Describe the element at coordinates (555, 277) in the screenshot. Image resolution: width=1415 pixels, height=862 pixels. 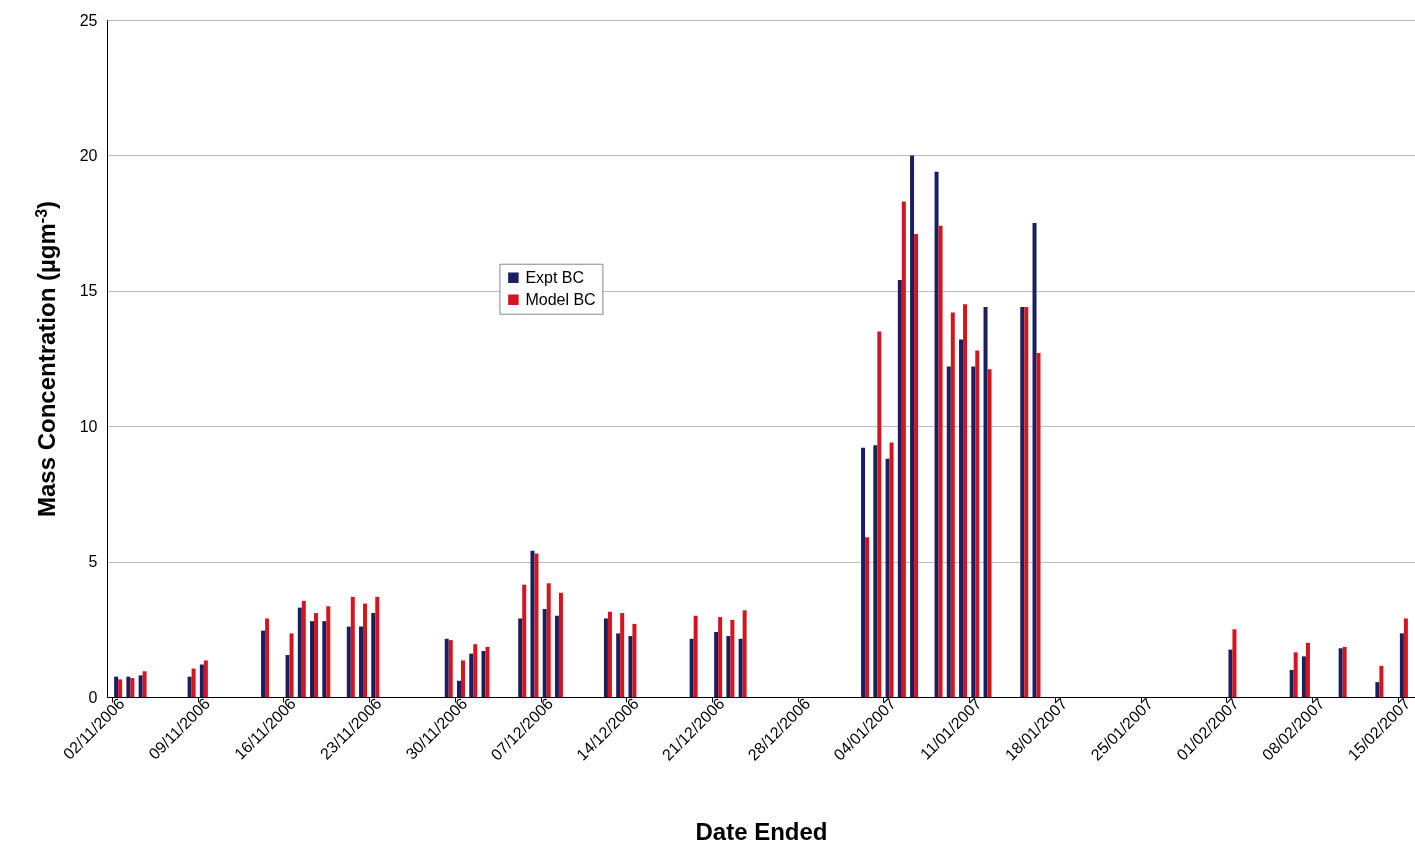
I see `legend-label: Expt BC` at that location.